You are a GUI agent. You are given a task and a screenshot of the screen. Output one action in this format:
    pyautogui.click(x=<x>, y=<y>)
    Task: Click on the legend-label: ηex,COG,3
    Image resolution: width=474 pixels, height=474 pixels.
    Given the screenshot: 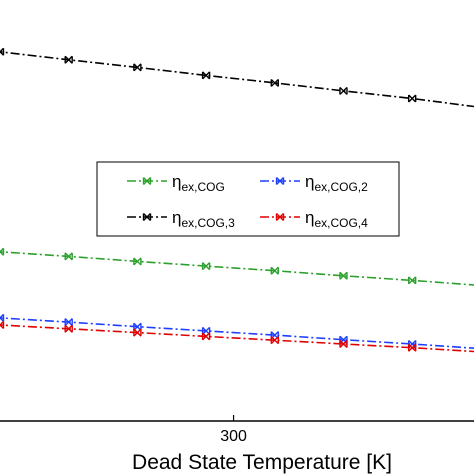 What is the action you would take?
    pyautogui.click(x=203, y=219)
    